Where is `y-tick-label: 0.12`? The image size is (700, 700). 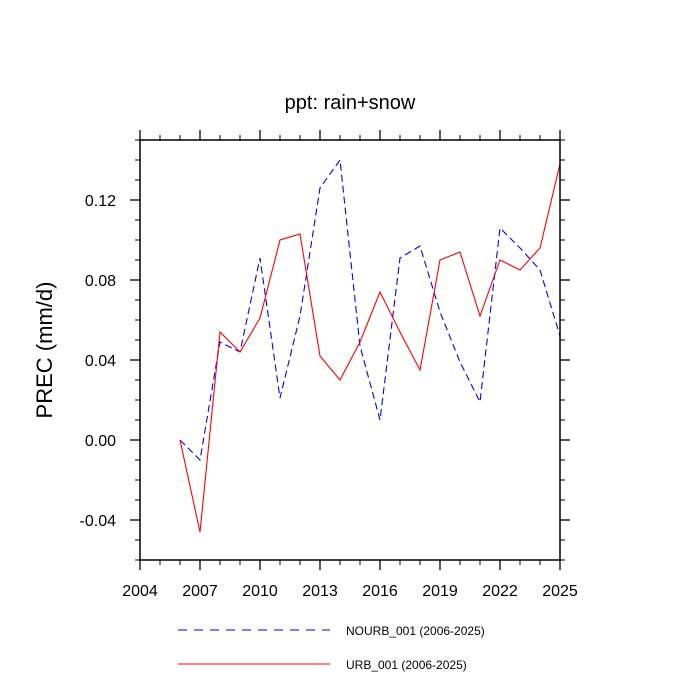 y-tick-label: 0.12 is located at coordinates (100, 201).